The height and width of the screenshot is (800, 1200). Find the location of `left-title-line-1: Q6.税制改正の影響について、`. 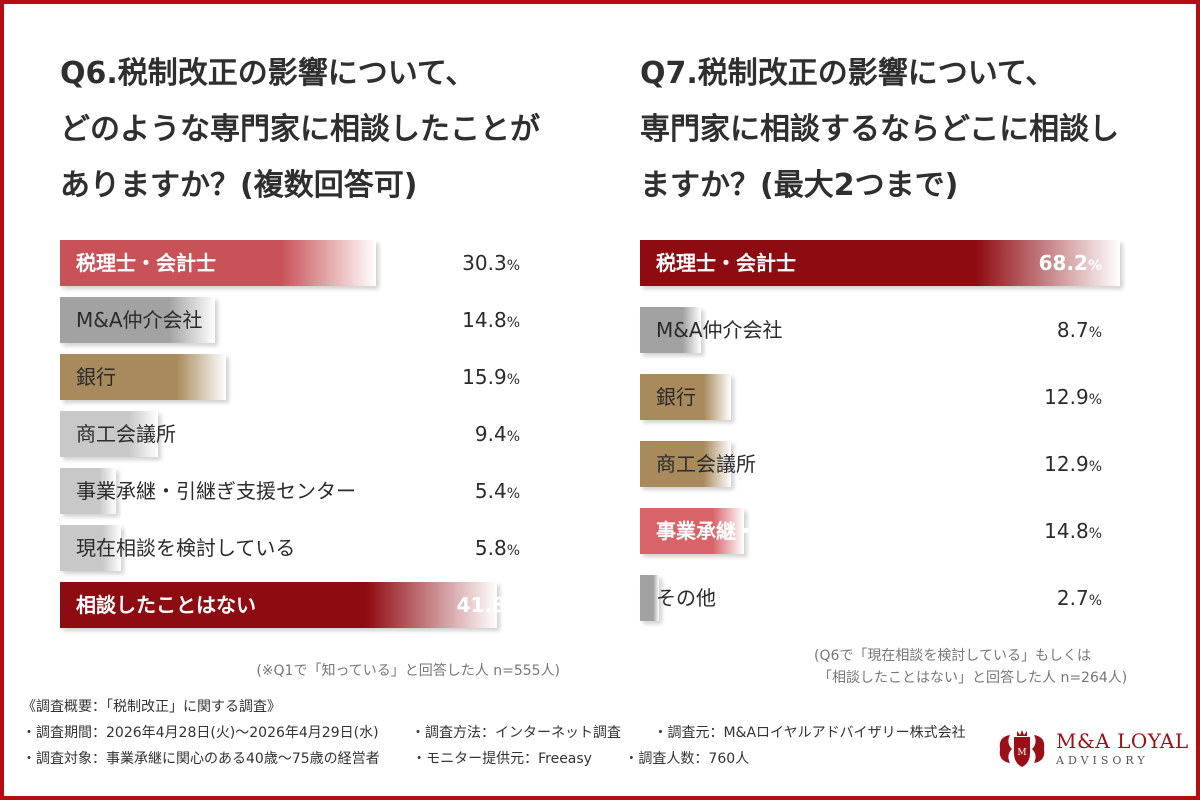

left-title-line-1: Q6.税制改正の影響について、 is located at coordinates (268, 73).